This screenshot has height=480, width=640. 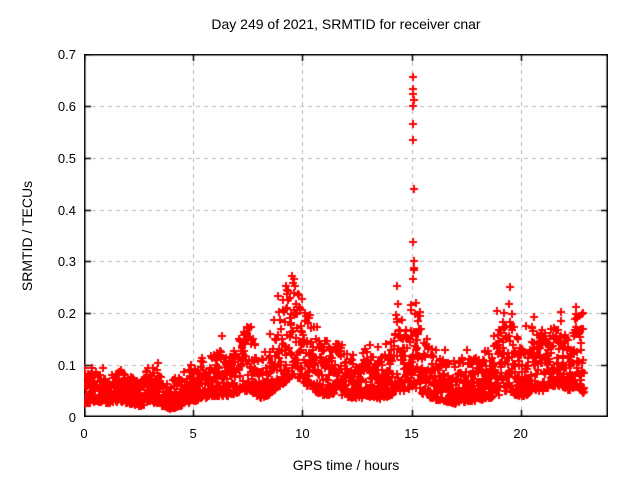 I want to click on y-tick-label: 0.7, so click(x=66, y=54).